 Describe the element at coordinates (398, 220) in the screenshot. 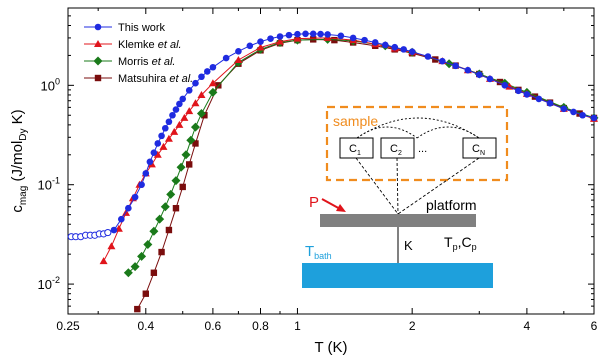

I see `platform-bar` at that location.